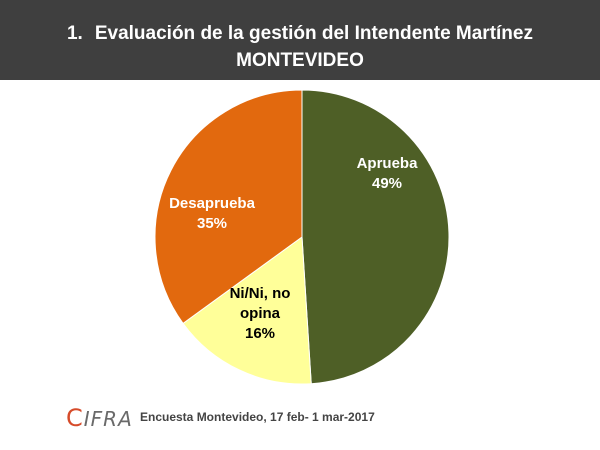 This screenshot has height=450, width=600. Describe the element at coordinates (212, 223) in the screenshot. I see `slice-value-label: 35%` at that location.